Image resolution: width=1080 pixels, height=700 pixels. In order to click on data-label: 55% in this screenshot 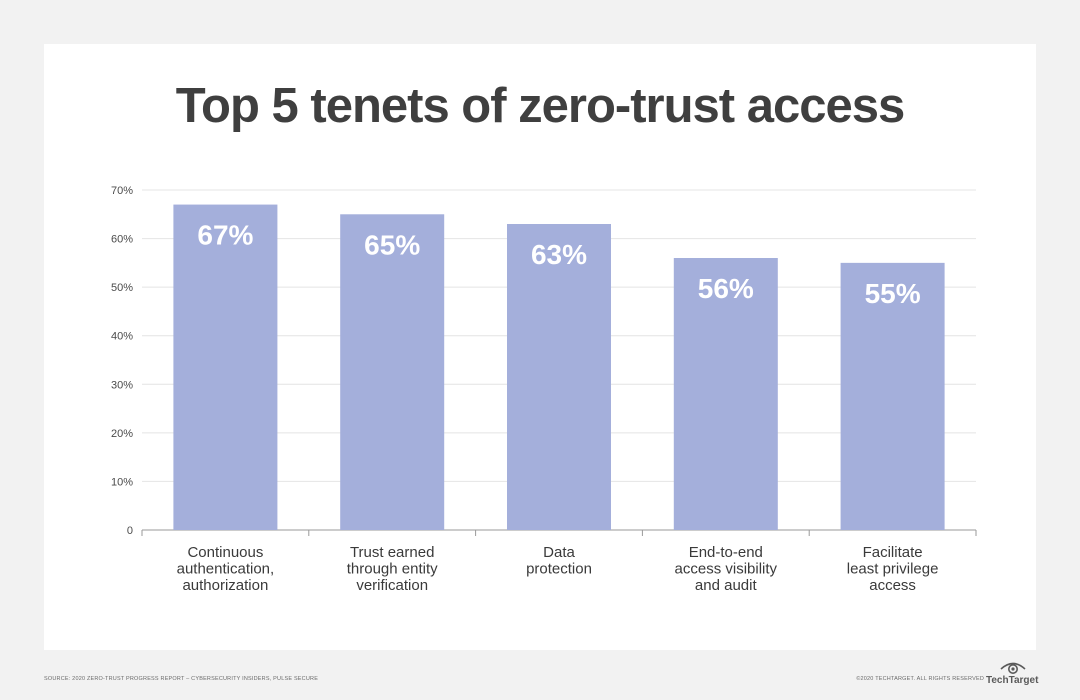, I will do `click(893, 293)`.